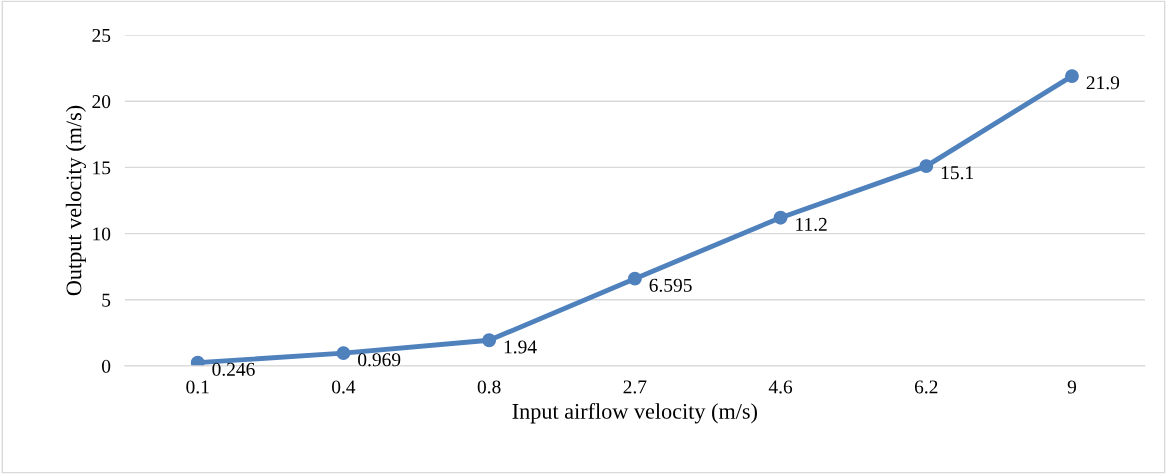 Image resolution: width=1167 pixels, height=474 pixels. What do you see at coordinates (520, 347) in the screenshot?
I see `data-label: 1.94` at bounding box center [520, 347].